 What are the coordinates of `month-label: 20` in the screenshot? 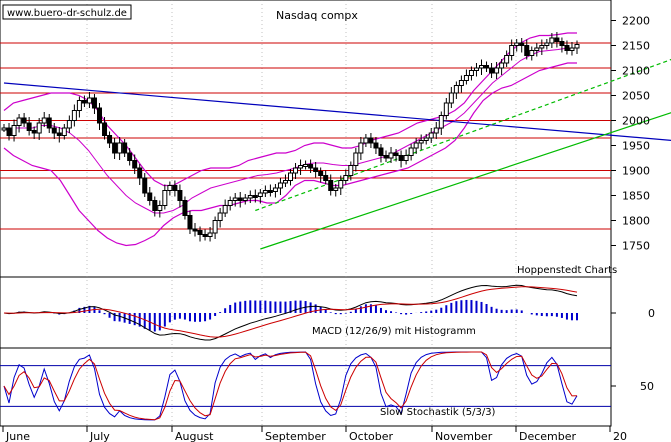 It's located at (620, 436).